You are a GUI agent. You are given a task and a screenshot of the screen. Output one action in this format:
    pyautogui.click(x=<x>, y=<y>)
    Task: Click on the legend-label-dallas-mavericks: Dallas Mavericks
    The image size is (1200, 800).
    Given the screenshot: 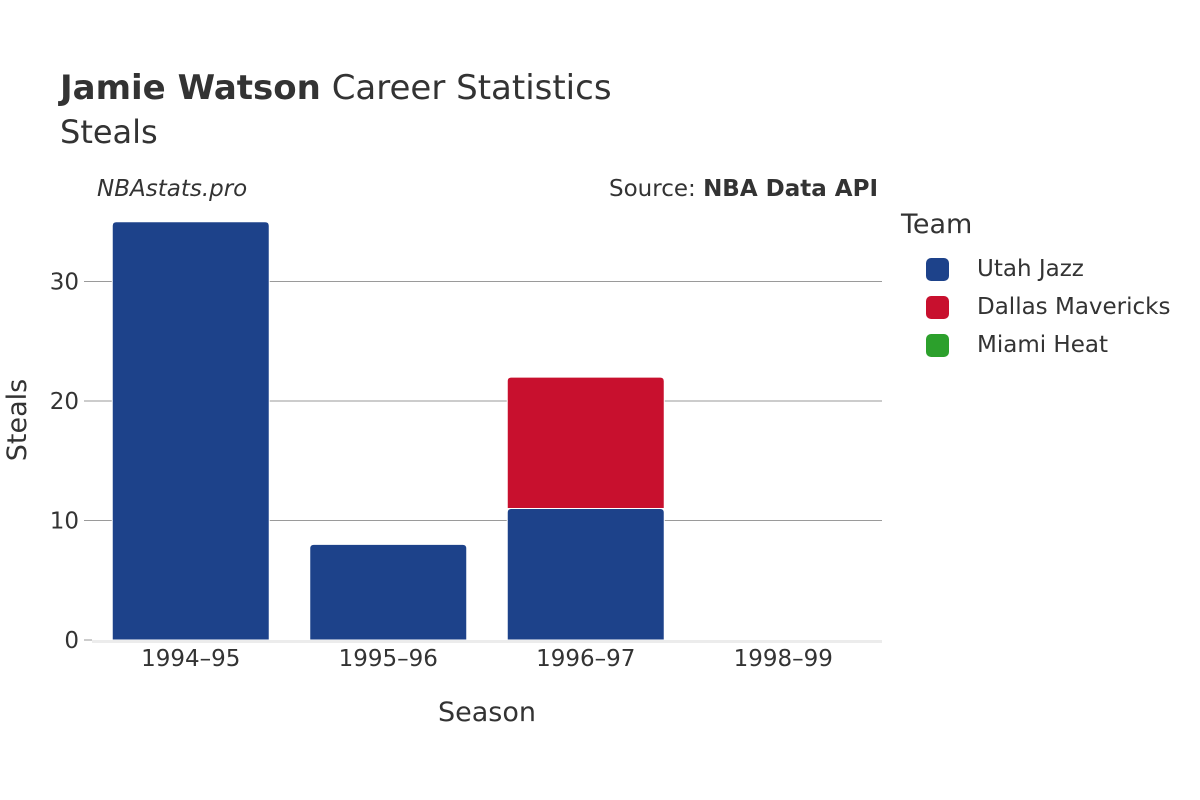 What is the action you would take?
    pyautogui.click(x=1074, y=307)
    